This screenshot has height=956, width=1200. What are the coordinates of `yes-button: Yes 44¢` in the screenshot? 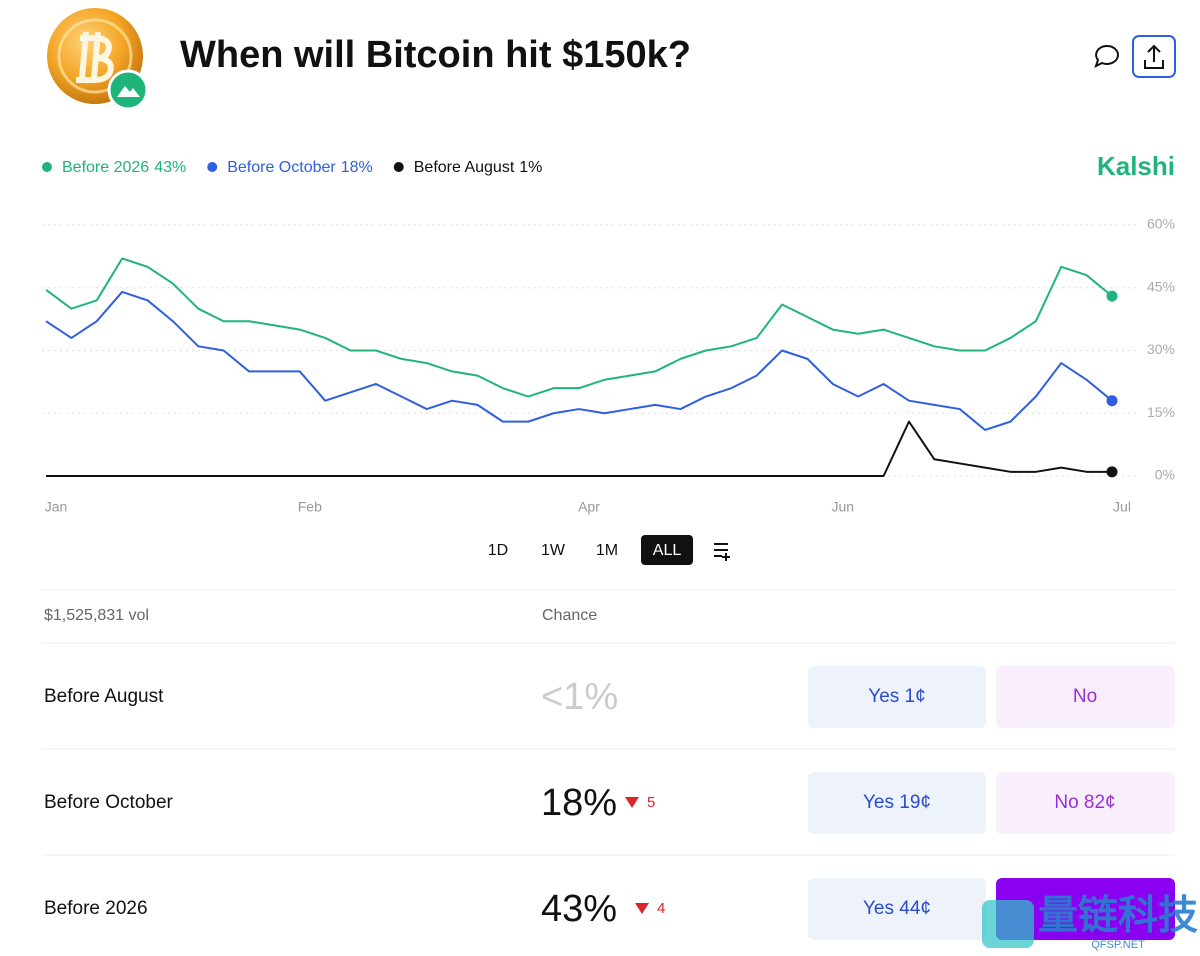 It's located at (897, 908).